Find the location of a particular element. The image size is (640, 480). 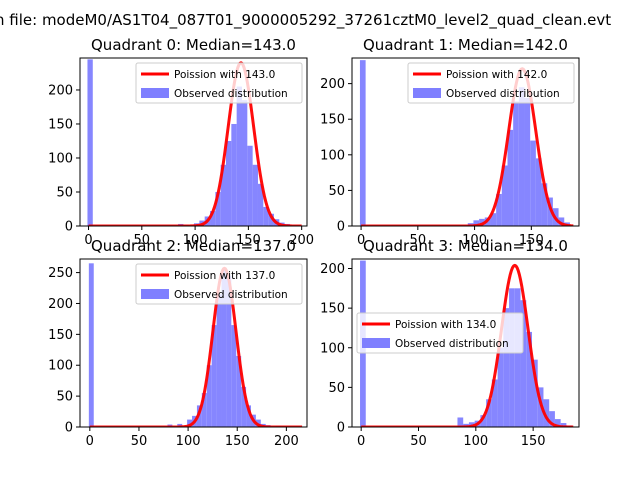

quadrant-title: Quadrant 0: Median=143.0 is located at coordinates (193, 45).